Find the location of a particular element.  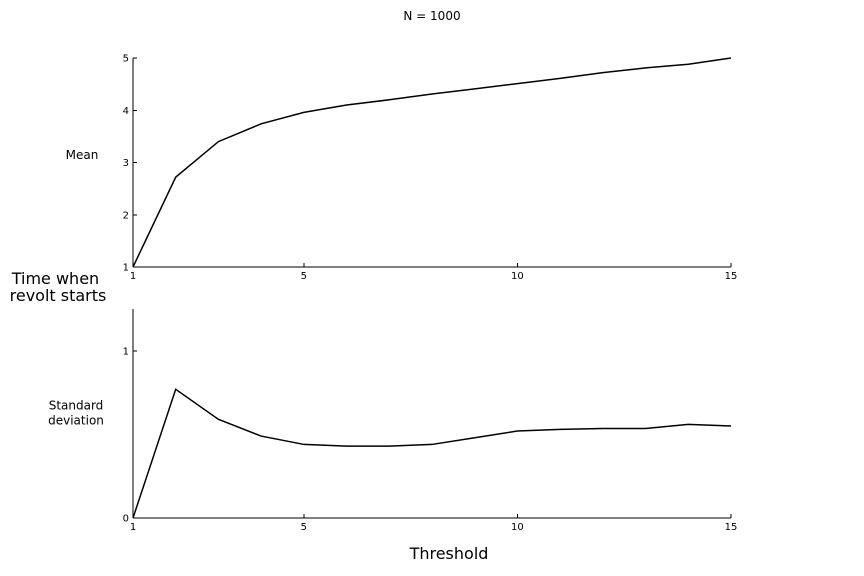

y-axis-label-line-2: revolt starts is located at coordinates (58, 295).